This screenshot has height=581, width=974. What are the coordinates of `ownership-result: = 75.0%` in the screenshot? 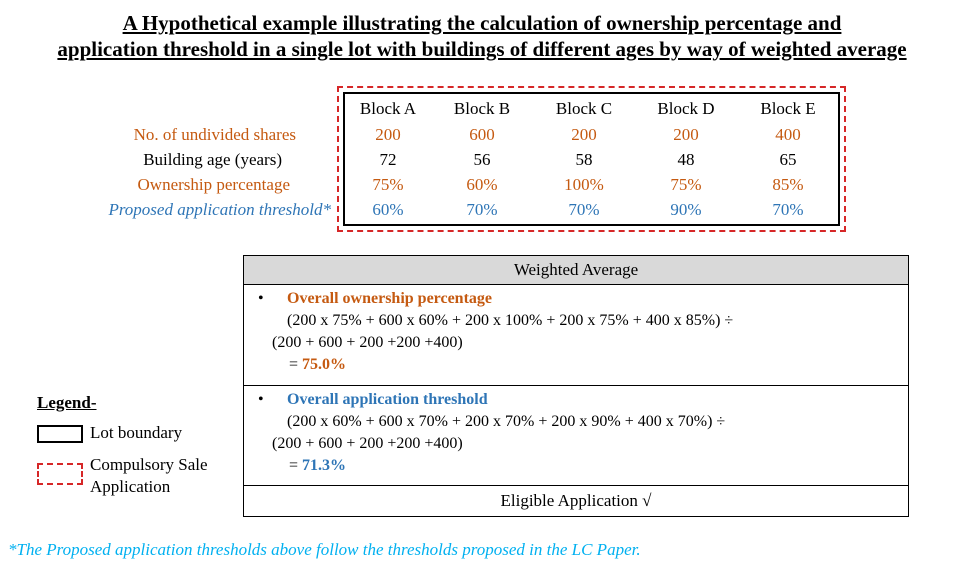 It's located at (317, 365).